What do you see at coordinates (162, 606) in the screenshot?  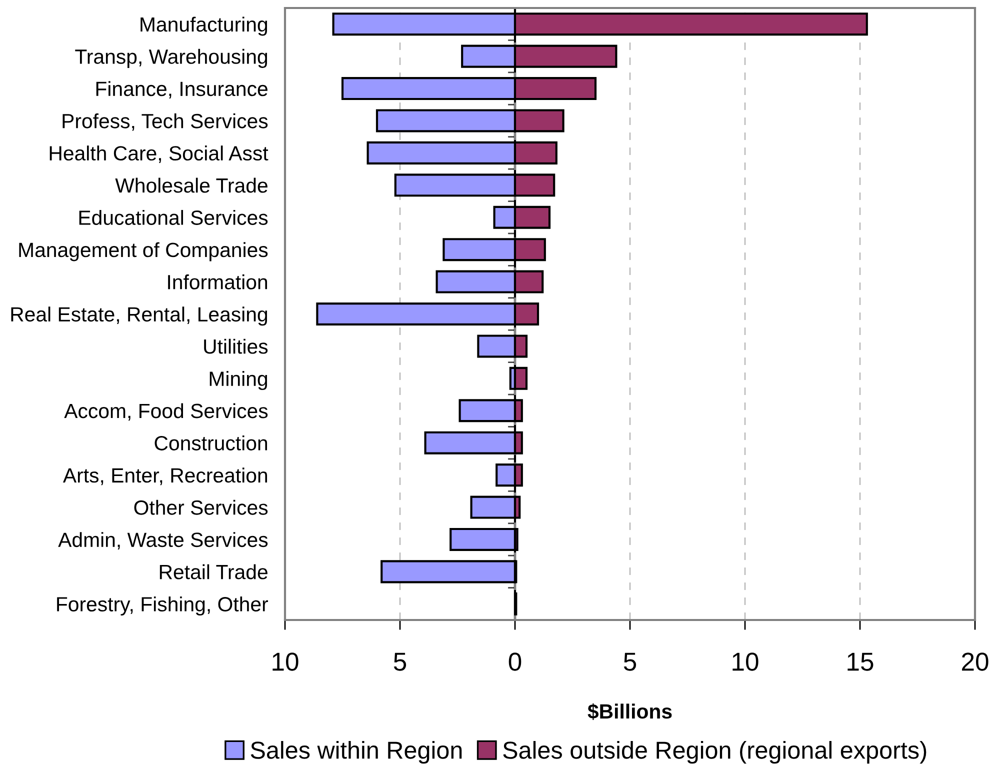 I see `y-tick-label: Forestry, Fishing, Other` at bounding box center [162, 606].